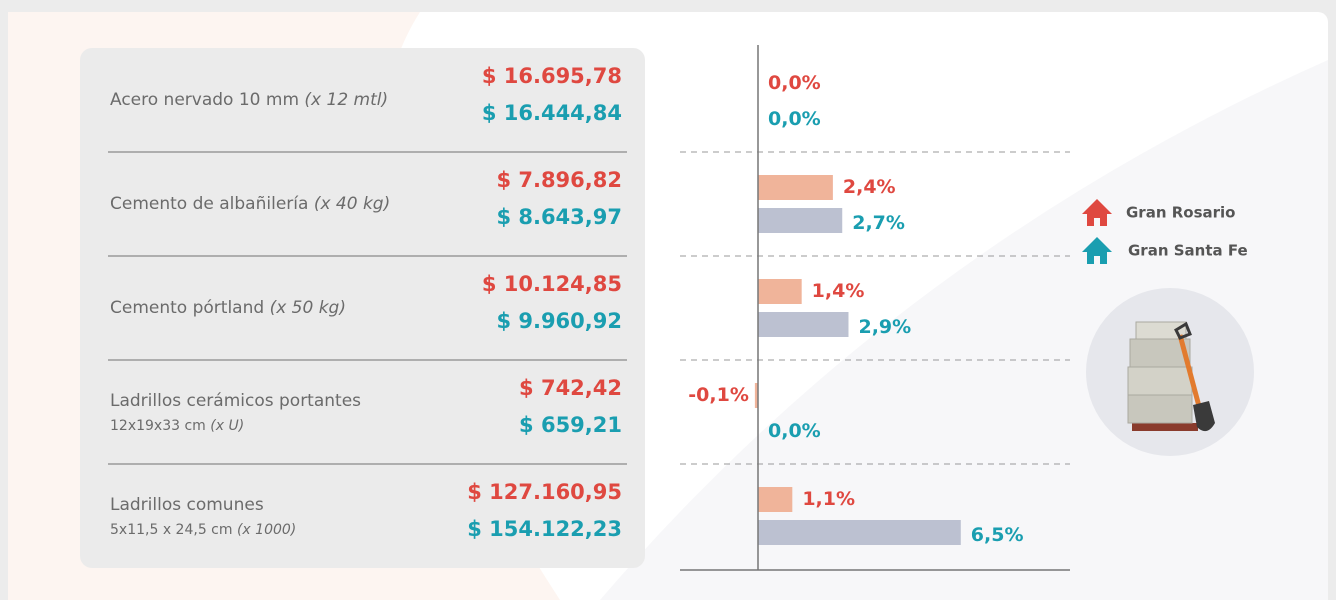  I want to click on illustration, so click(1170, 372).